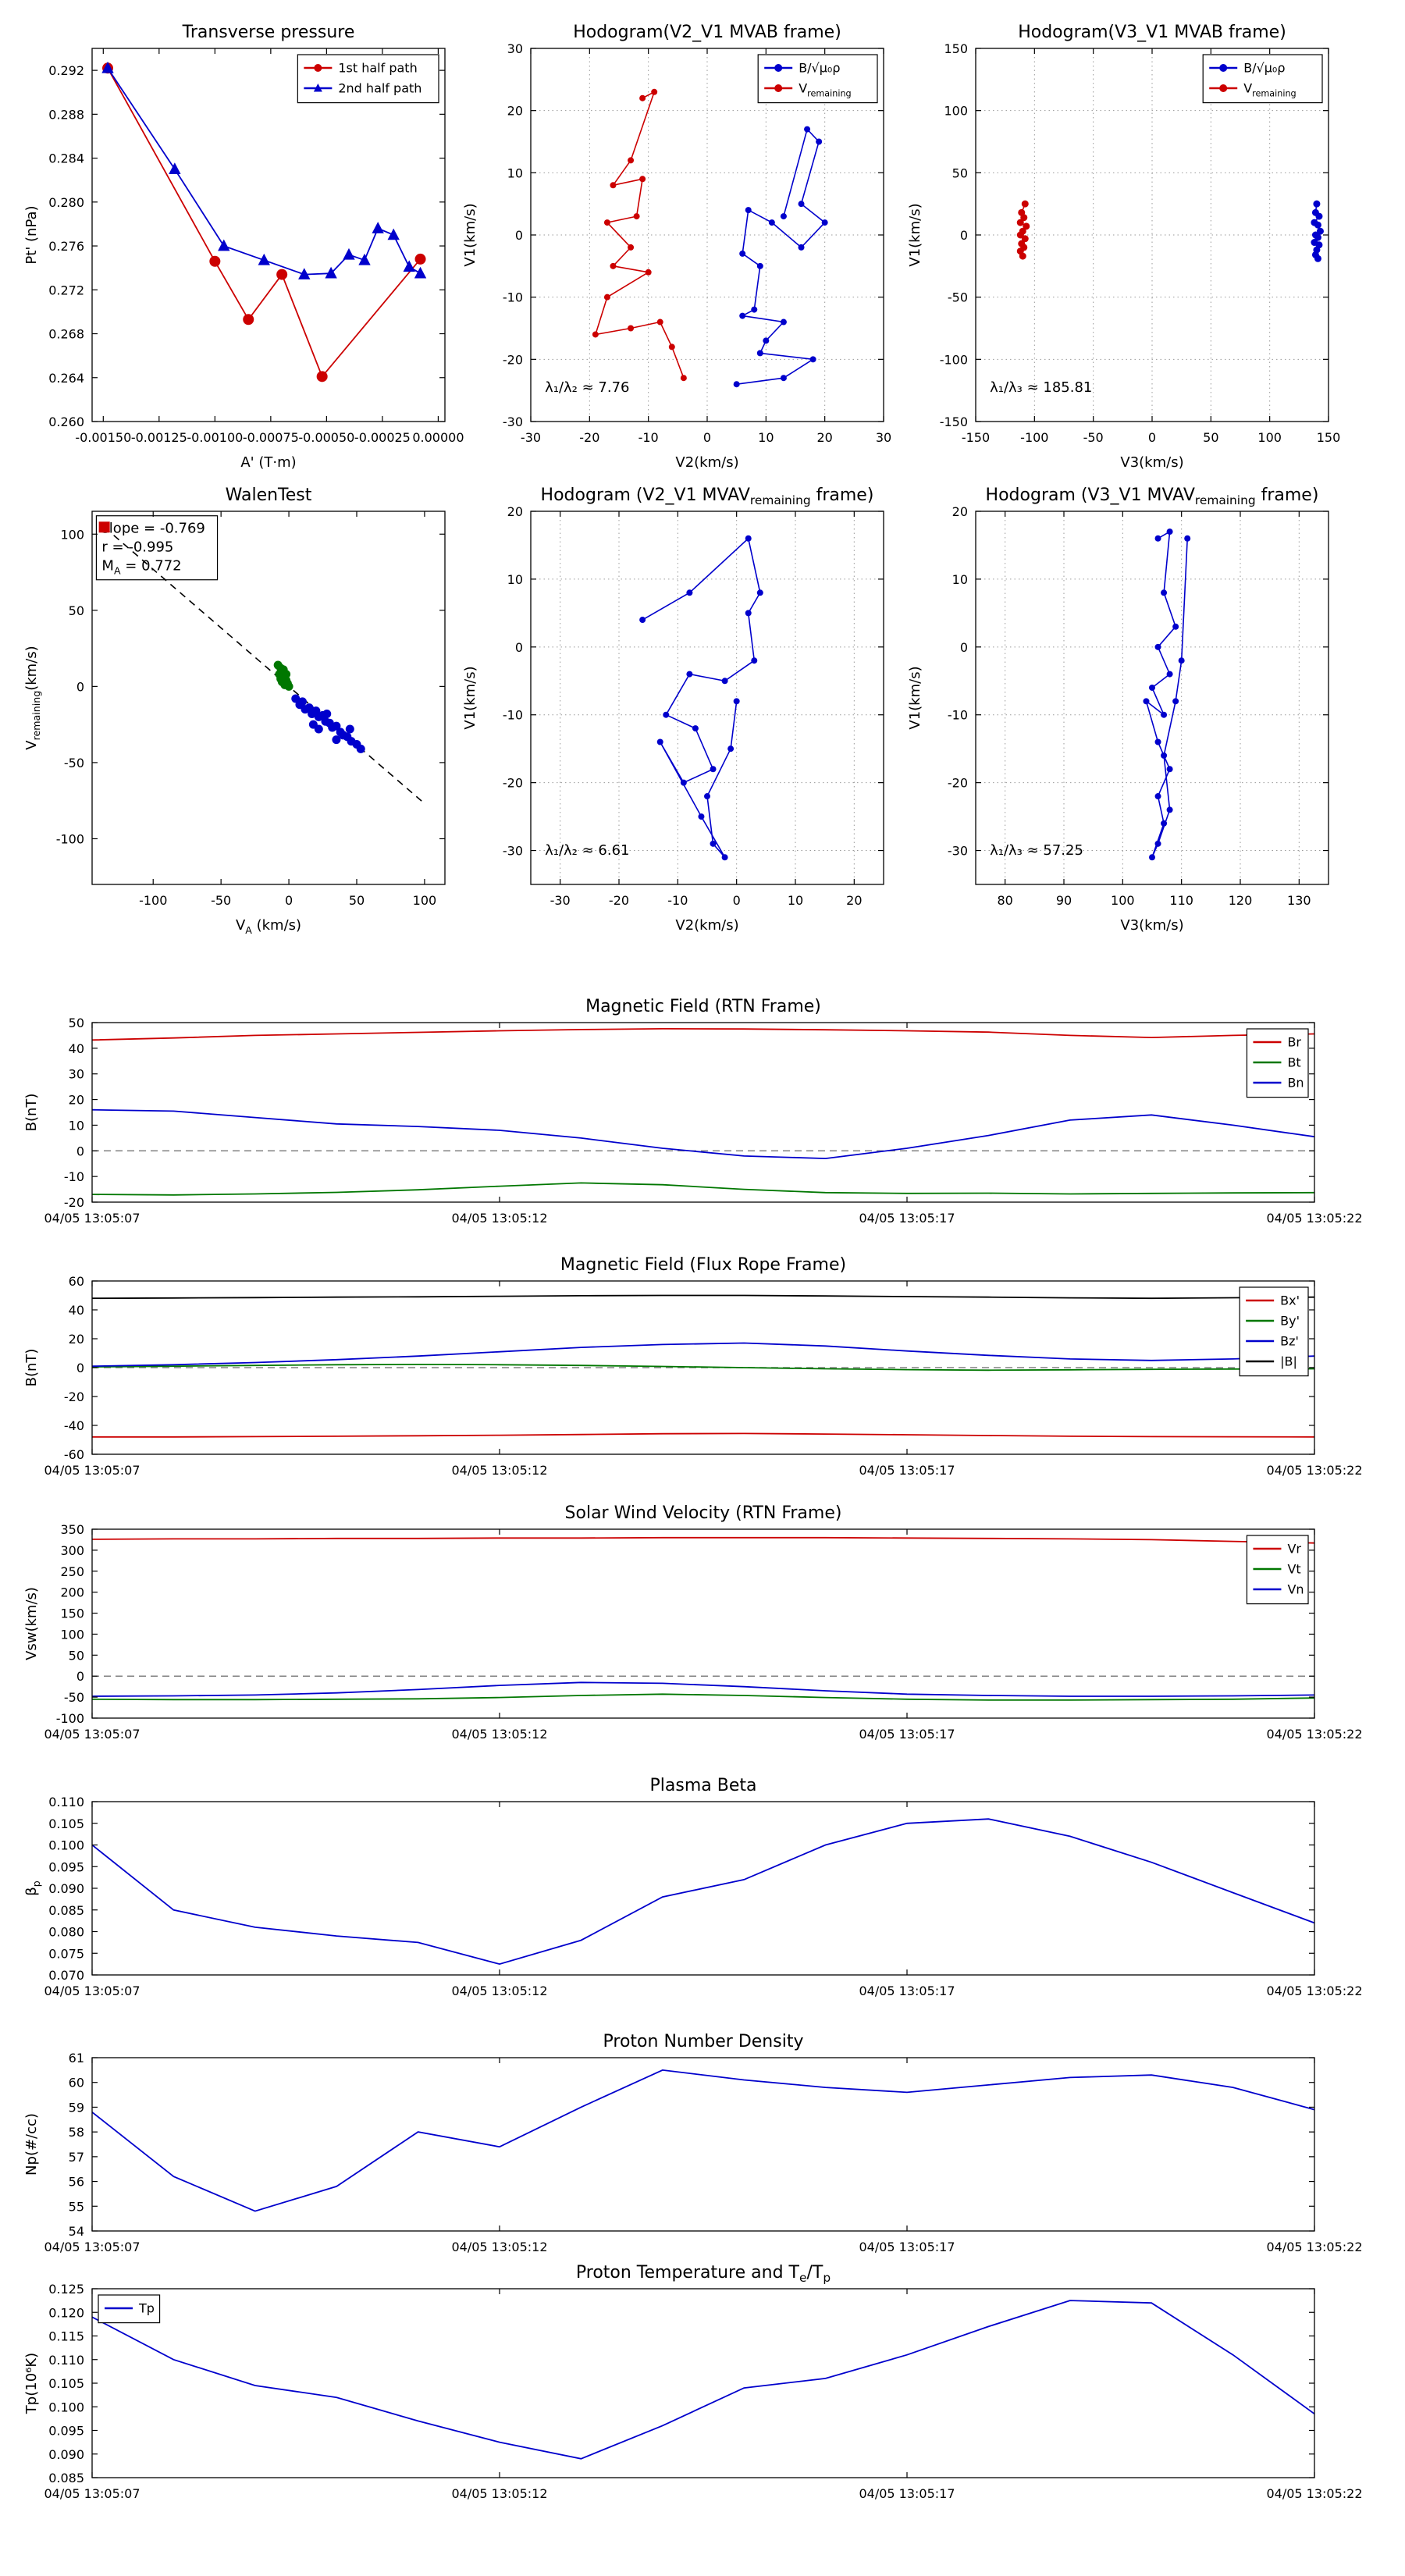  What do you see at coordinates (1041, 387) in the screenshot?
I see `svg-text: λ₁/λ₃ ≈ 185.81` at bounding box center [1041, 387].